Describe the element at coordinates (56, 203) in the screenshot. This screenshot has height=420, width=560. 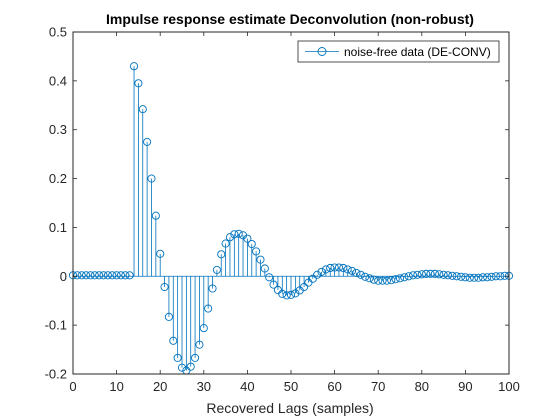
I see `y-tick-labels: -0.2 -0.1 0 0.1 0.2 0.3 0.4 0.5` at that location.